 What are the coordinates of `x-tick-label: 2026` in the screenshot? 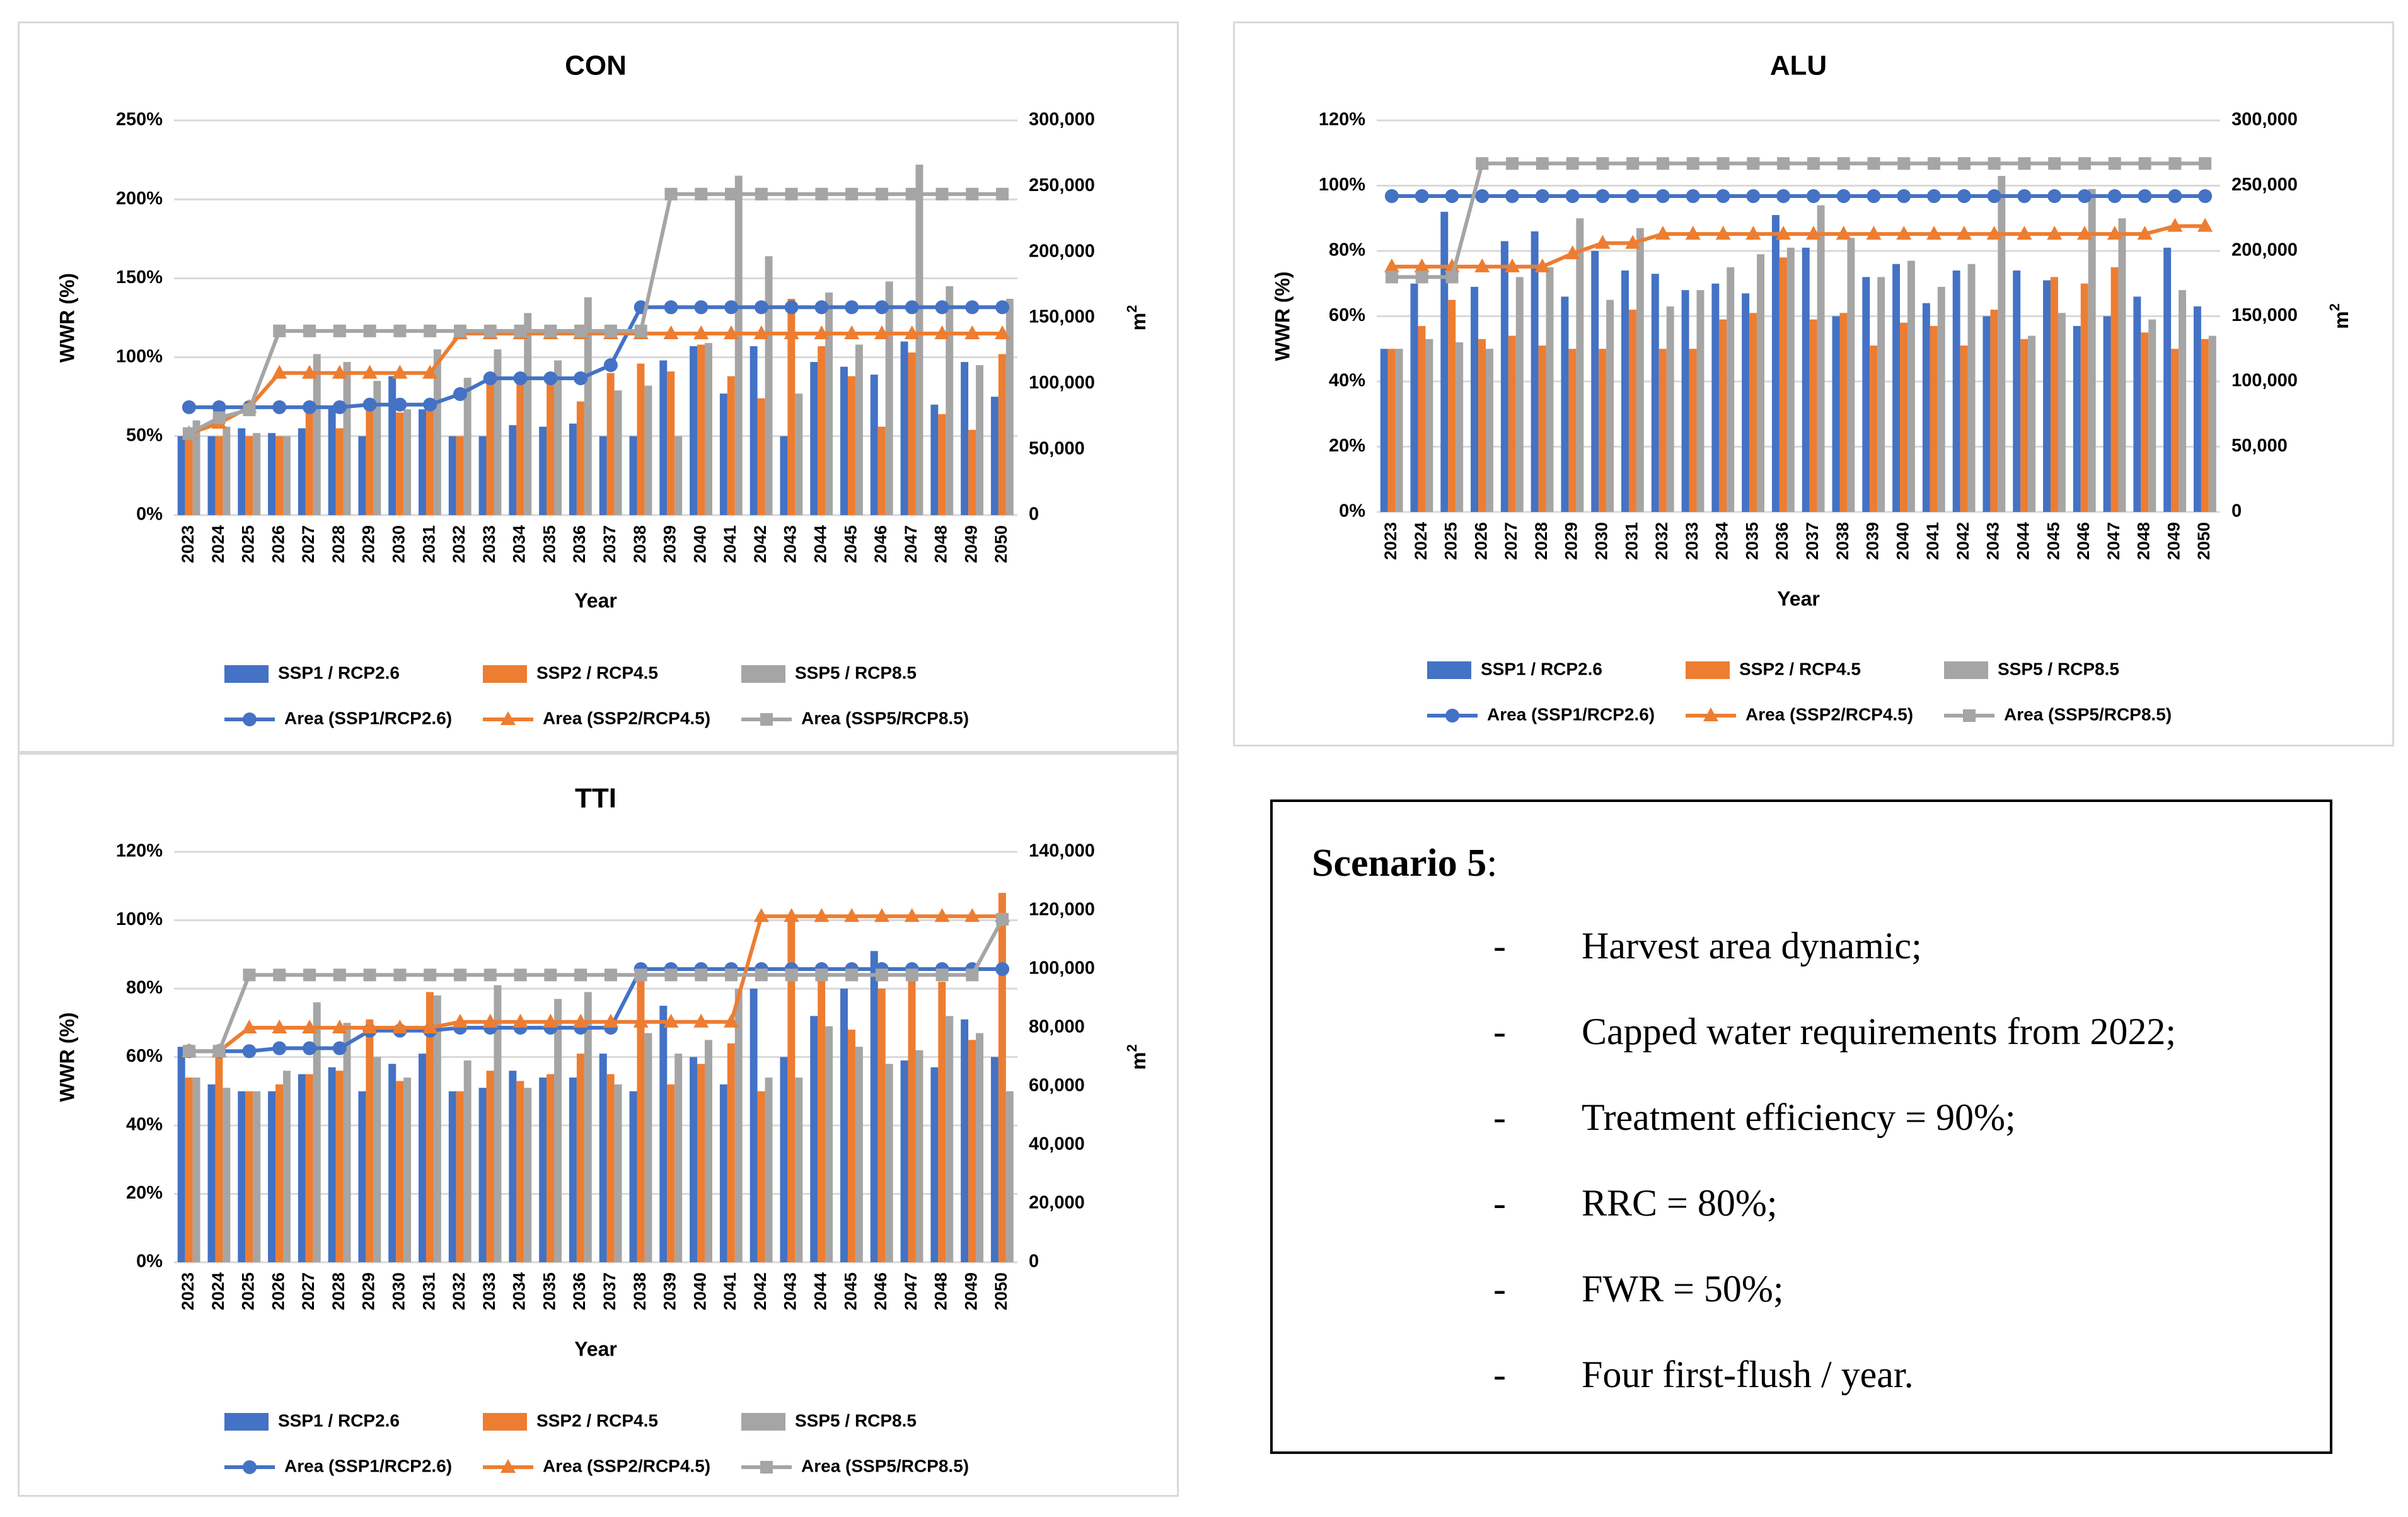 It's located at (278, 544).